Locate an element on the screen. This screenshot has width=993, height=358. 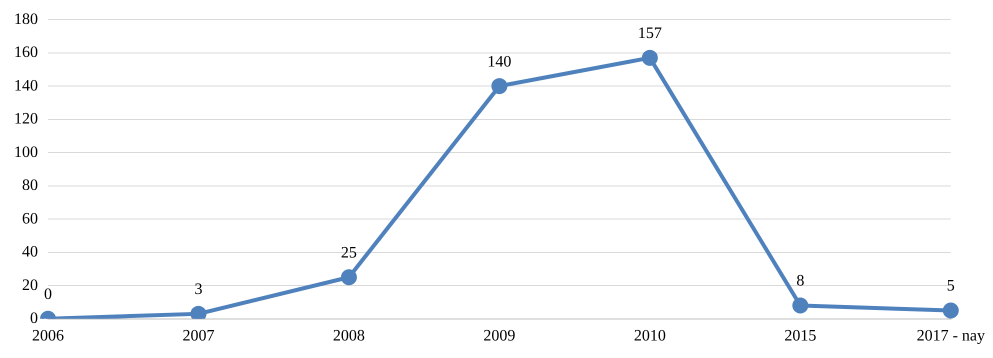
x-tick-label: 2008 is located at coordinates (348, 336).